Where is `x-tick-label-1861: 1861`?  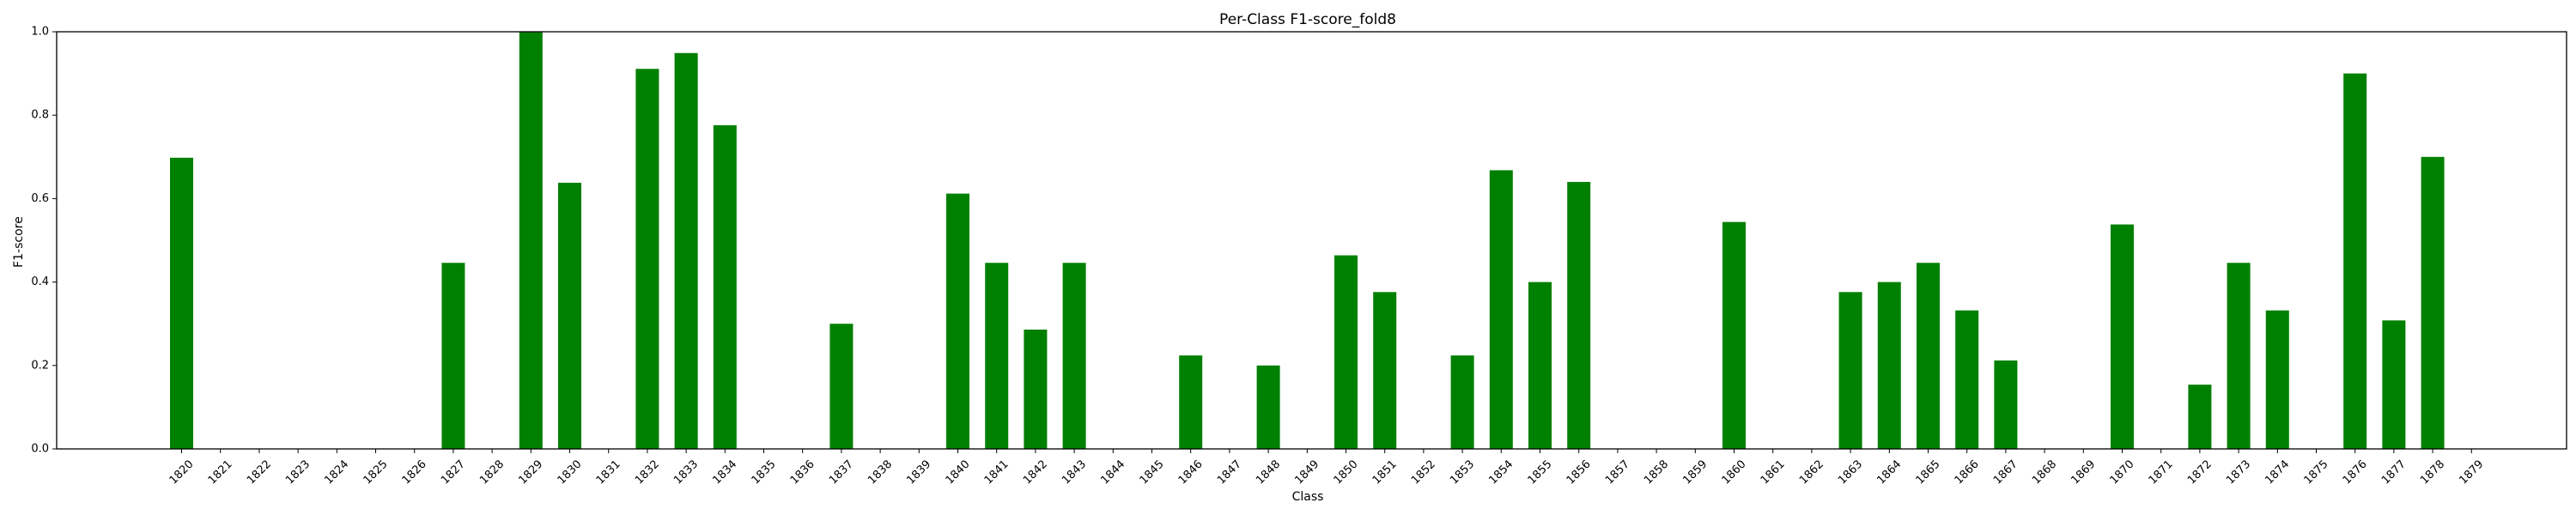 x-tick-label-1861: 1861 is located at coordinates (1773, 472).